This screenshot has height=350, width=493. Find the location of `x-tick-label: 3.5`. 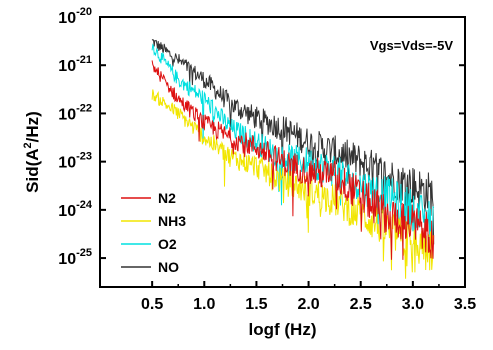

x-tick-label: 3.5 is located at coordinates (465, 304).